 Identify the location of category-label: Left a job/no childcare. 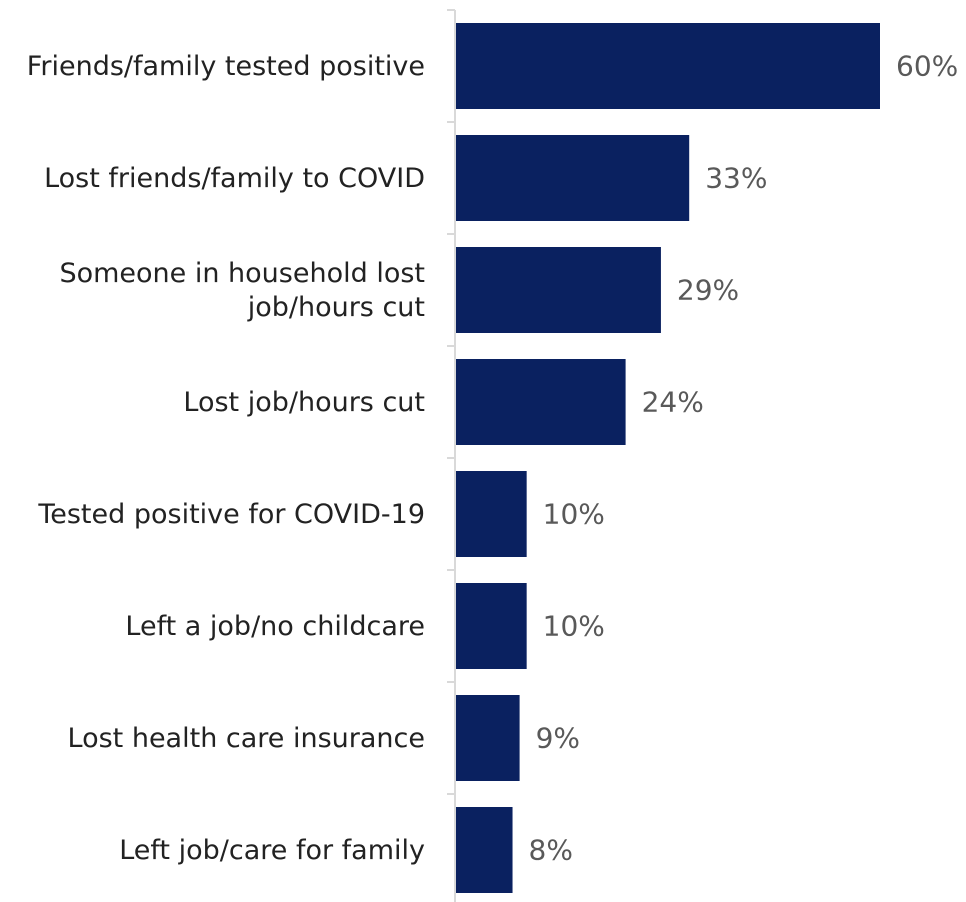
(275, 626).